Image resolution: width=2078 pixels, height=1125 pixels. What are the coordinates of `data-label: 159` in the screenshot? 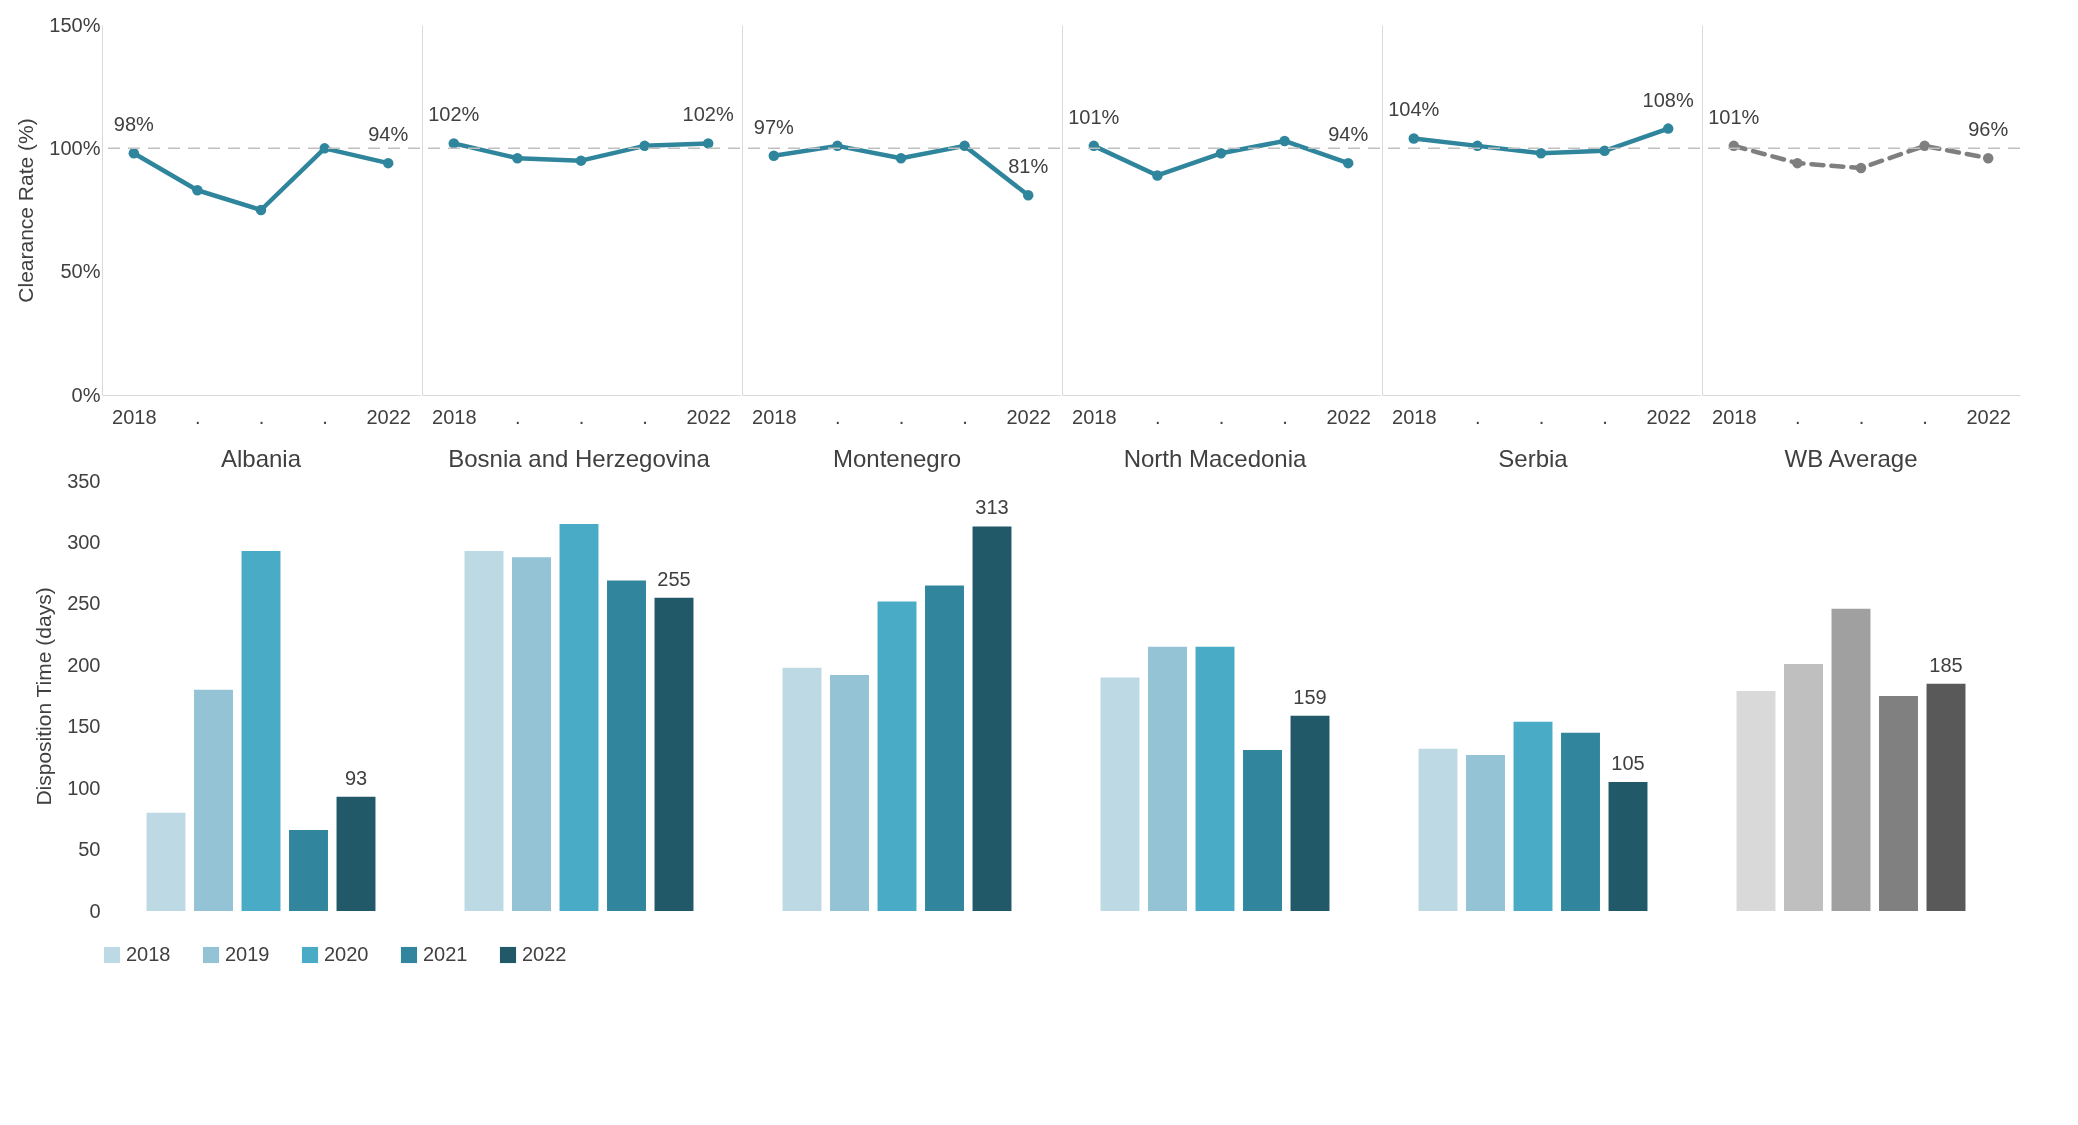 It's located at (1310, 696).